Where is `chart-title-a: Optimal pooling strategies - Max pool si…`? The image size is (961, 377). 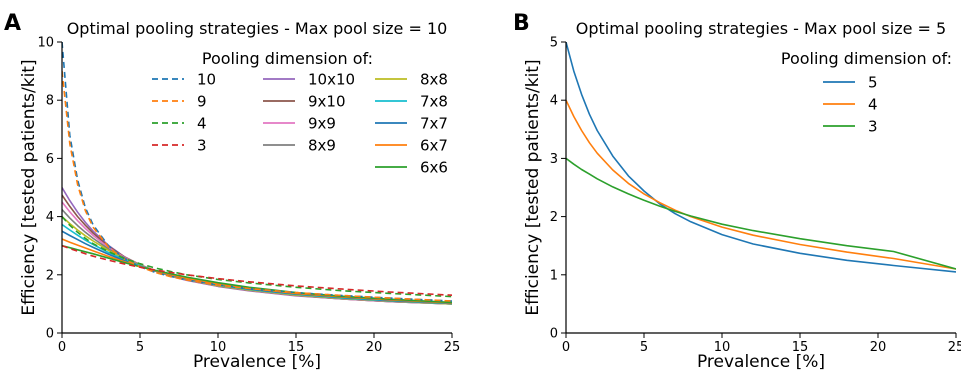
chart-title-a: Optimal pooling strategies - Max pool si… is located at coordinates (257, 28).